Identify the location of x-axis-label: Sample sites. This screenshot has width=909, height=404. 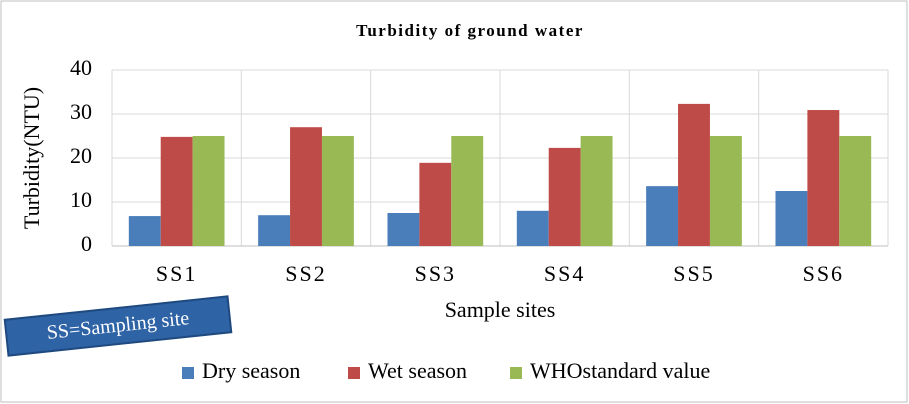
(500, 309).